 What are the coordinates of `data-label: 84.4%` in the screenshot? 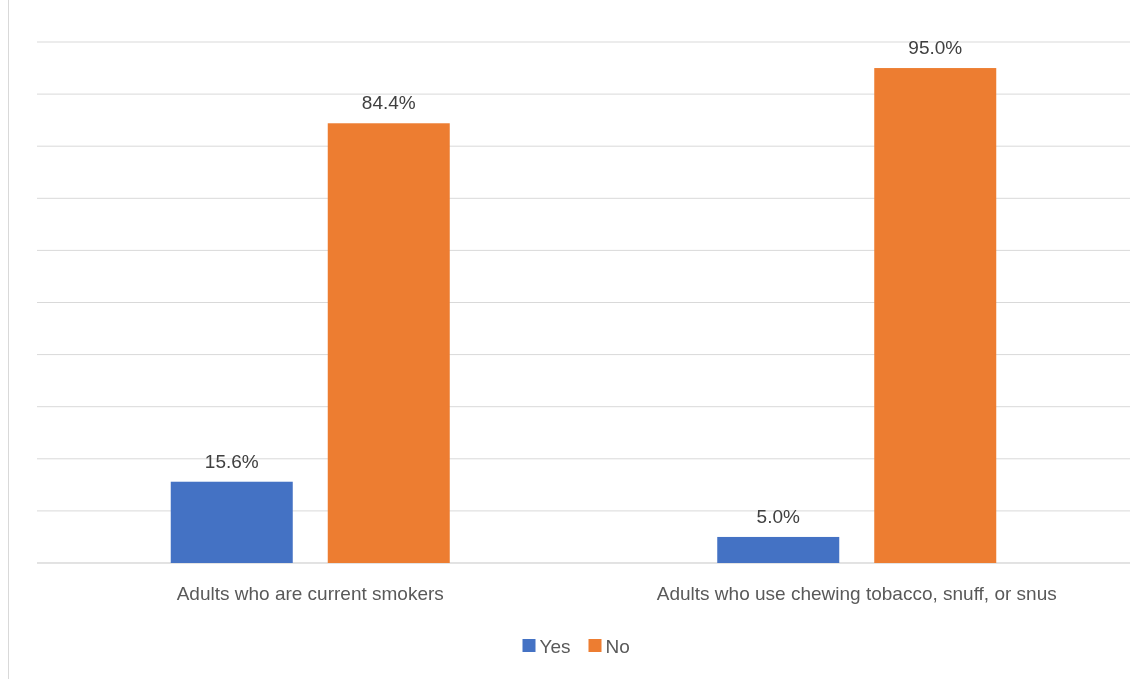 It's located at (388, 103).